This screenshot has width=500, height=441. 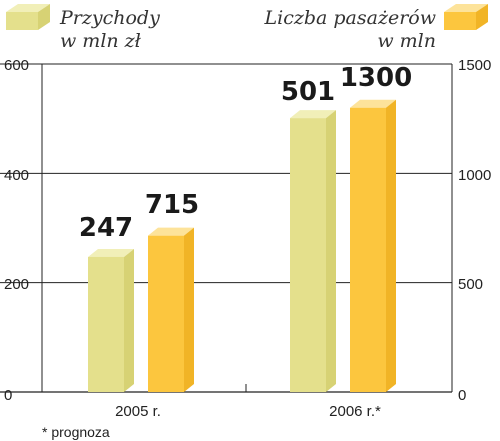 I want to click on legend-label-przychody-line2: w mln zł, so click(x=101, y=41).